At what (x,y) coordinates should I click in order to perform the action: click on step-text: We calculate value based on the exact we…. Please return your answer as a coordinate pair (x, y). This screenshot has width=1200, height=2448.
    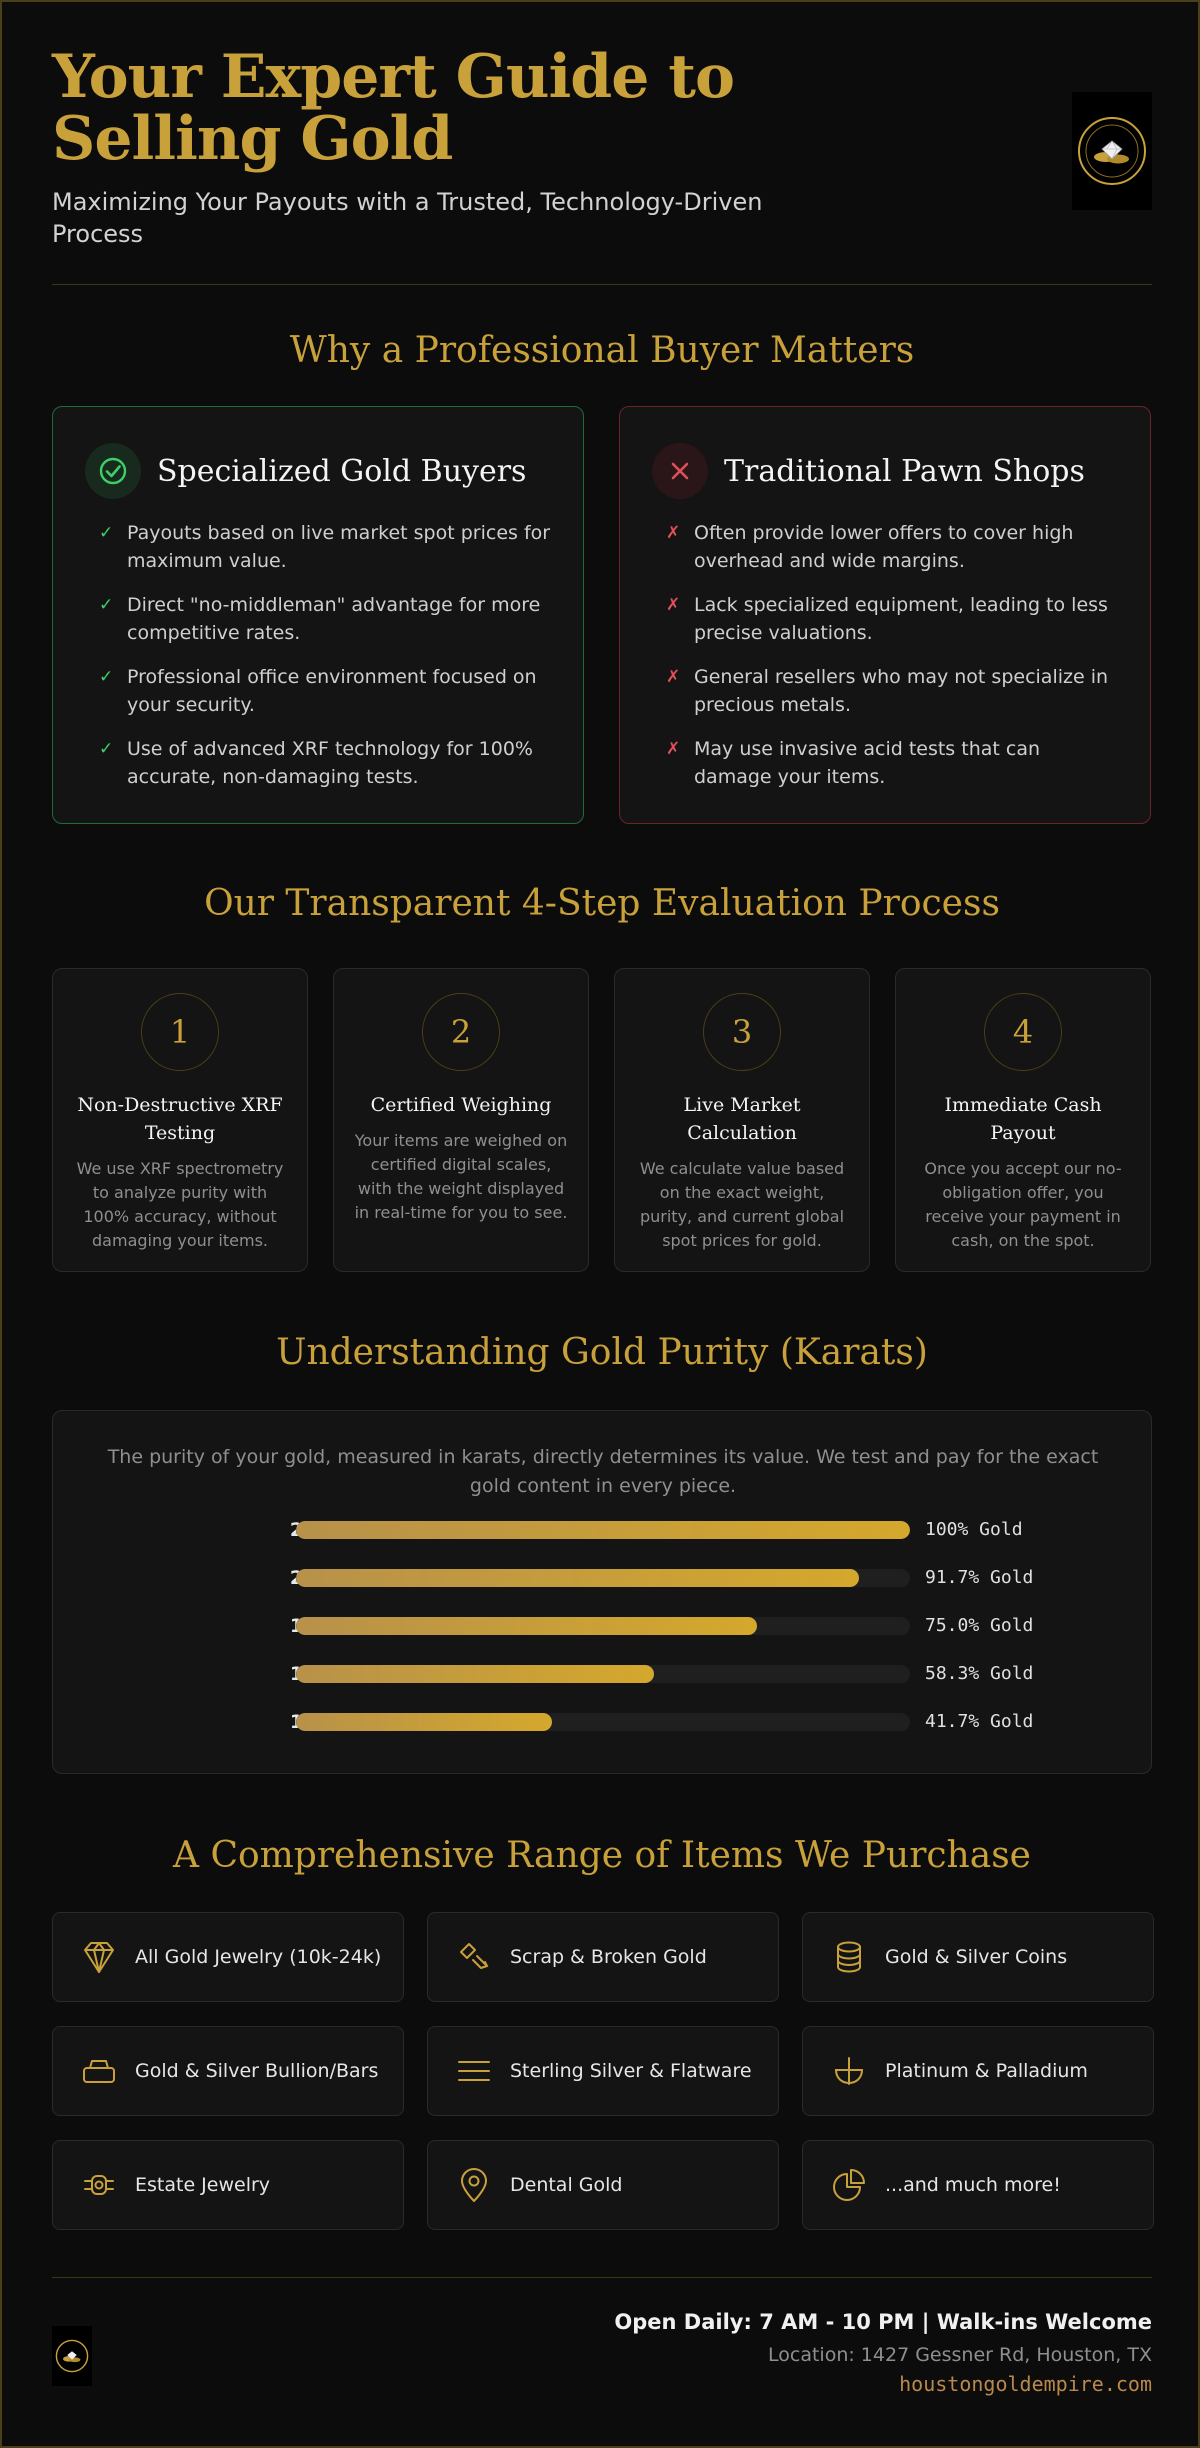
    Looking at the image, I should click on (742, 1204).